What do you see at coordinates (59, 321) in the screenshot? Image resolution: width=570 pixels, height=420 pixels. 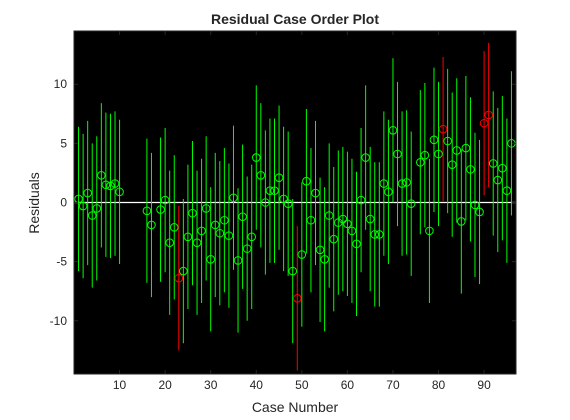 I see `y-tick-label: -10` at bounding box center [59, 321].